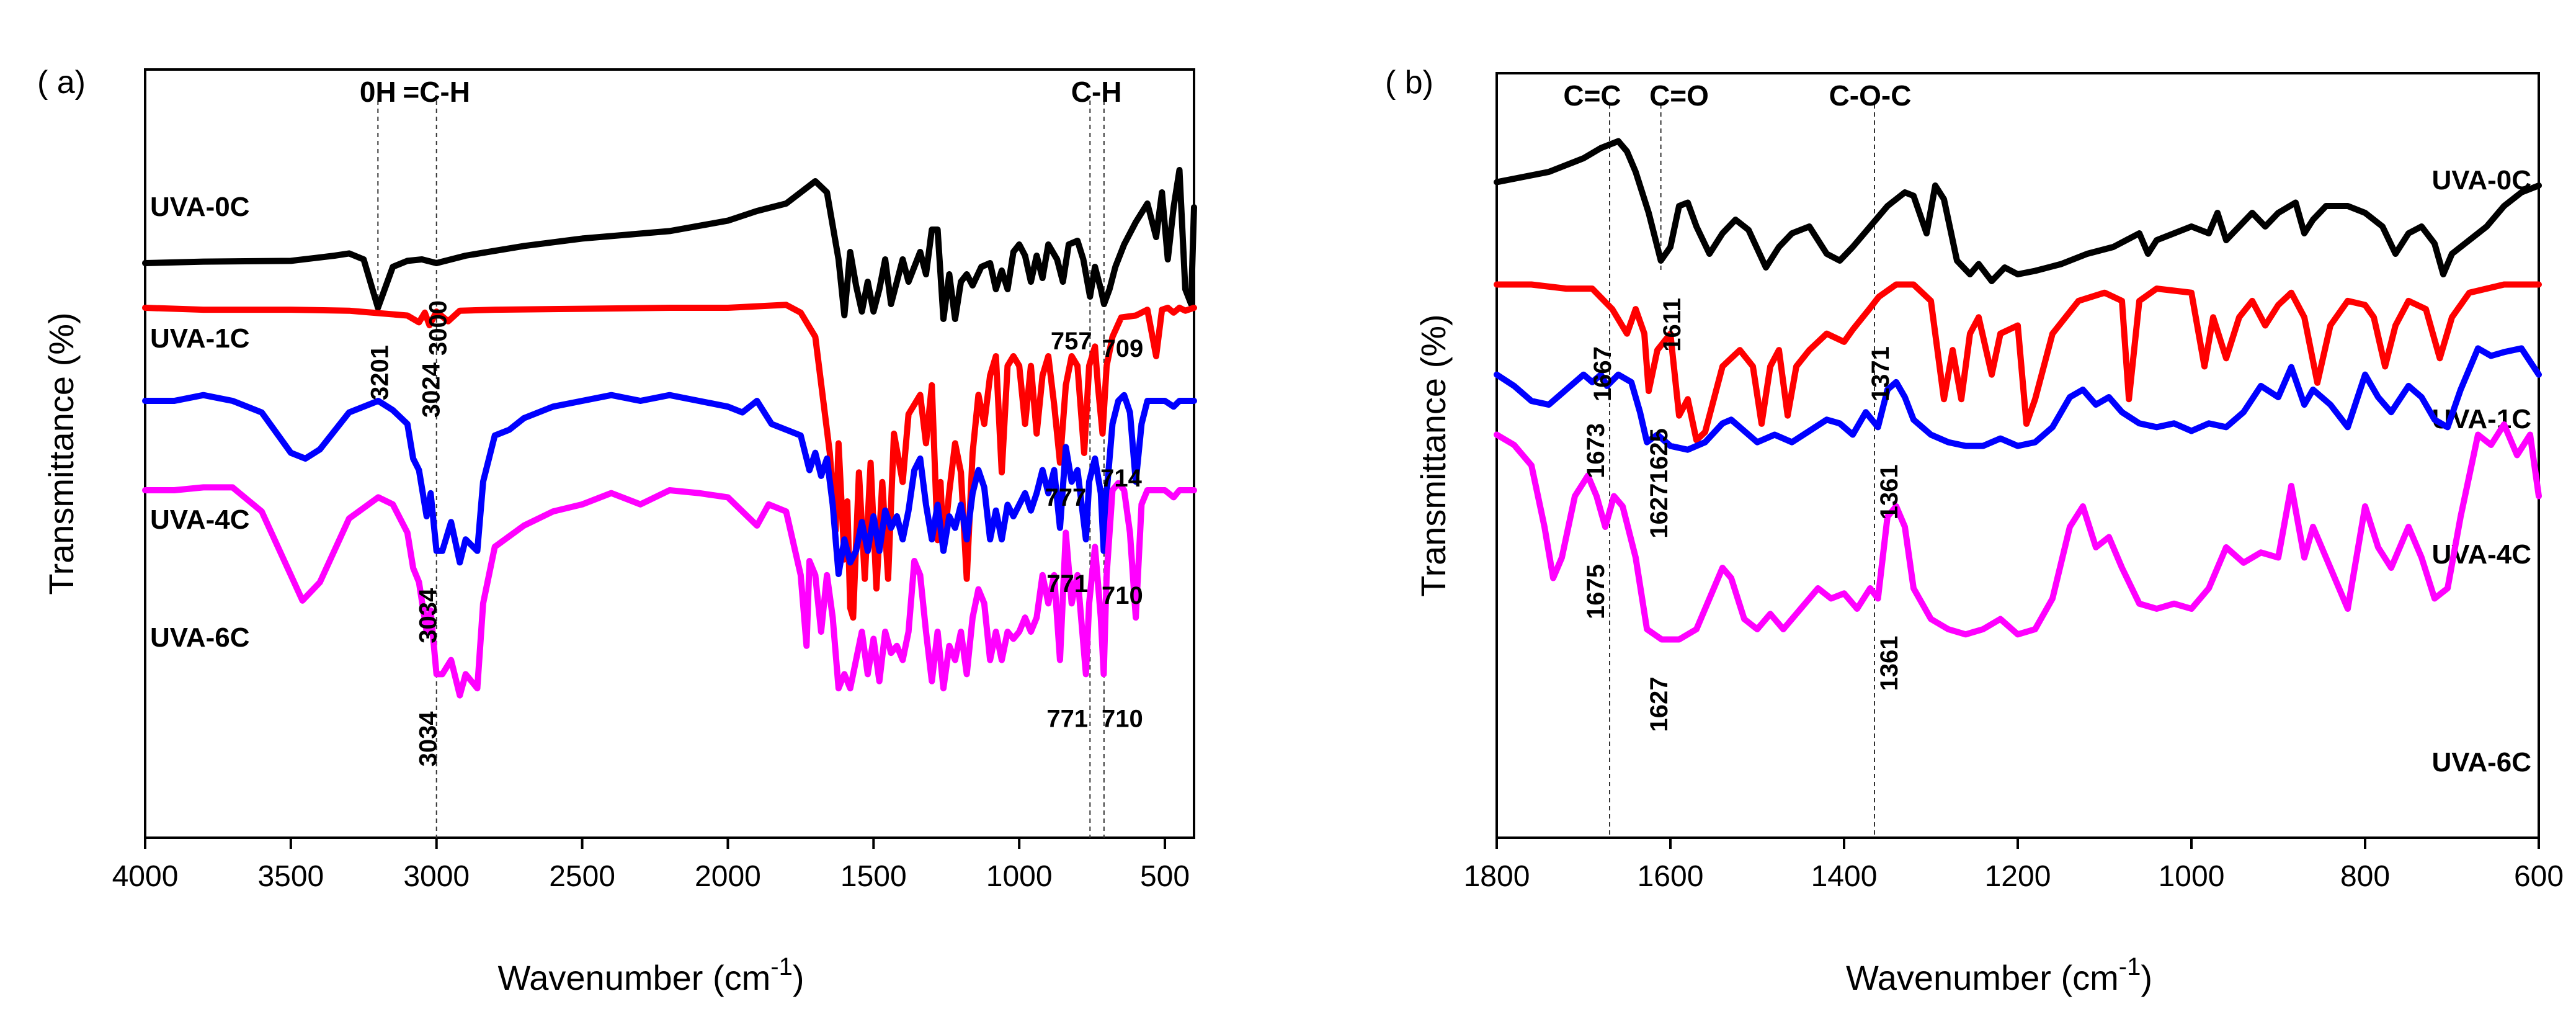 Image resolution: width=2576 pixels, height=1027 pixels. What do you see at coordinates (1871, 95) in the screenshot?
I see `functional-group-label: C-O-C` at bounding box center [1871, 95].